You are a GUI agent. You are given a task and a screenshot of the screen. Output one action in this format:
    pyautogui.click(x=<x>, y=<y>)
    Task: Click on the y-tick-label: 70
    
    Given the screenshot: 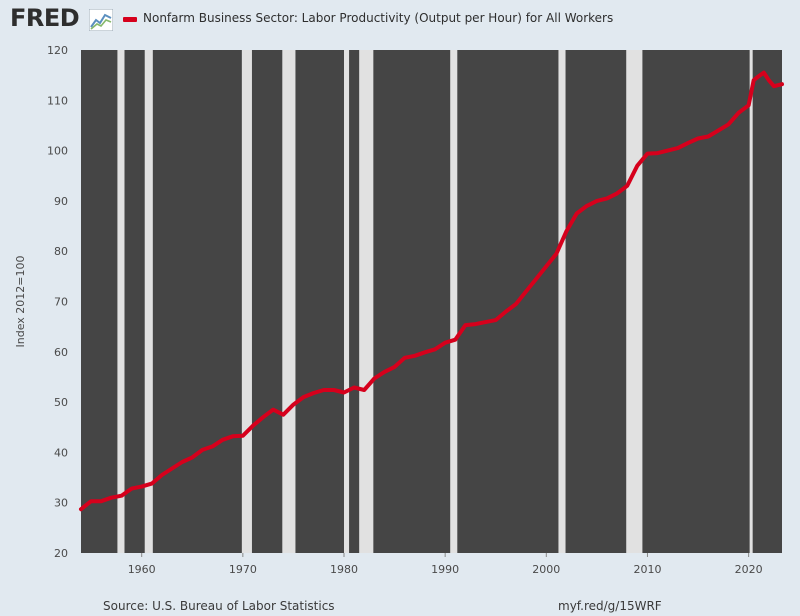 What is the action you would take?
    pyautogui.click(x=61, y=302)
    